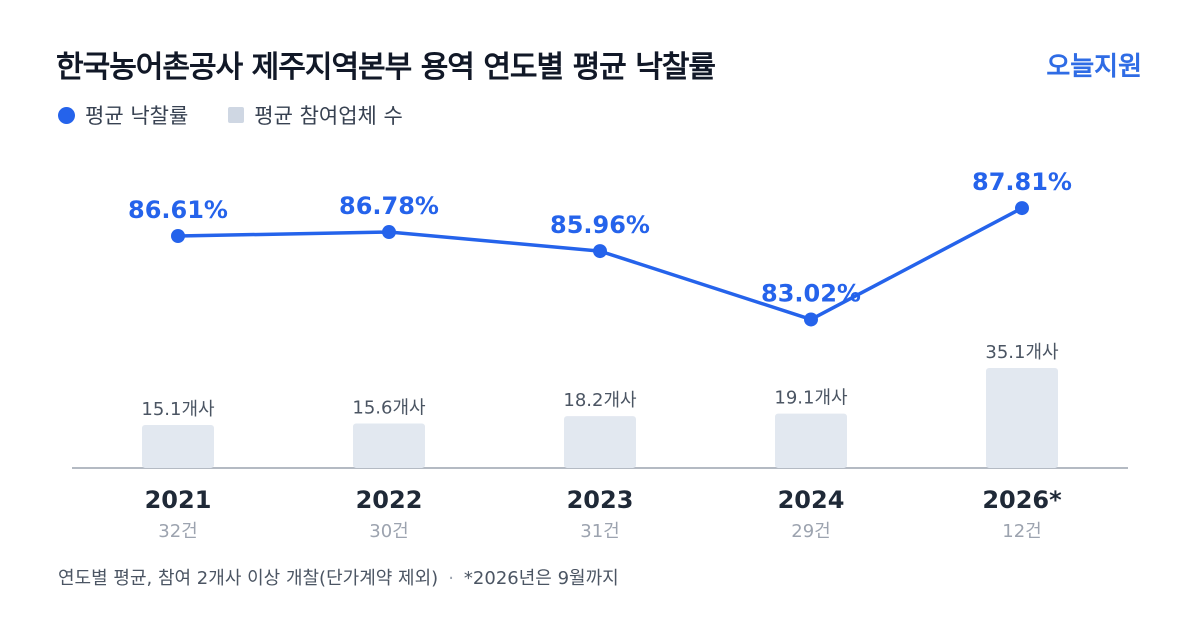 The height and width of the screenshot is (630, 1200). Describe the element at coordinates (810, 531) in the screenshot. I see `case-count-2024: 29건` at that location.